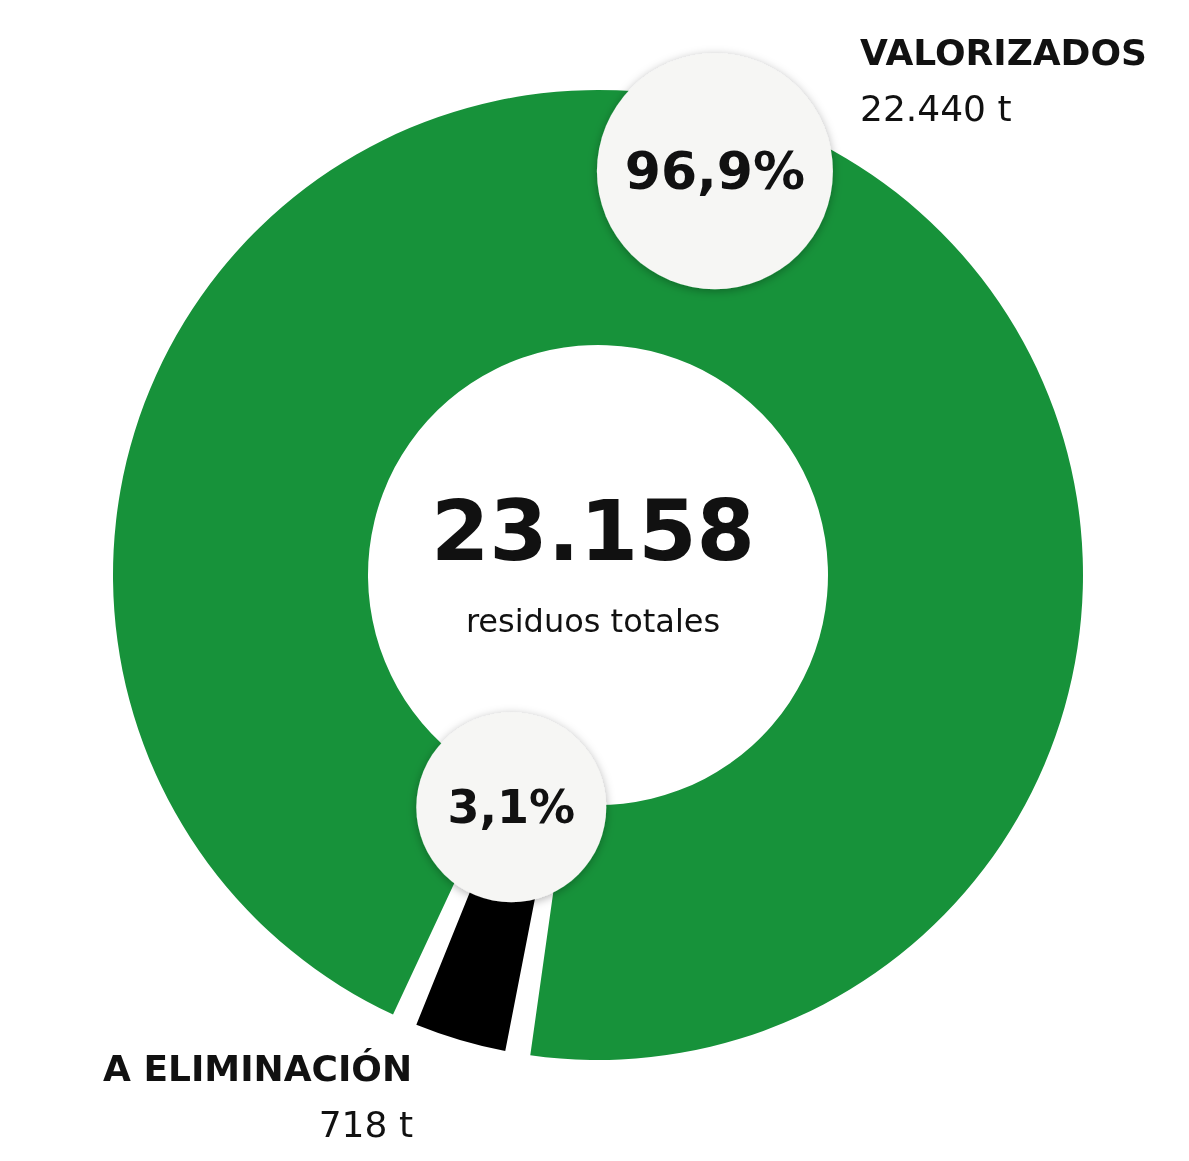 The height and width of the screenshot is (1161, 1189). I want to click on slice-label: A ELIMINACIÓN, so click(258, 1068).